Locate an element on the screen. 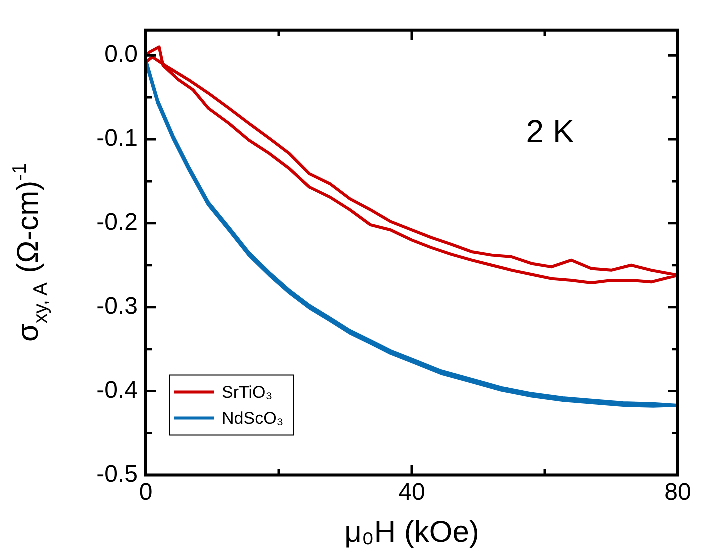 This screenshot has width=704, height=556. x-tick-label: 40 is located at coordinates (412, 492).